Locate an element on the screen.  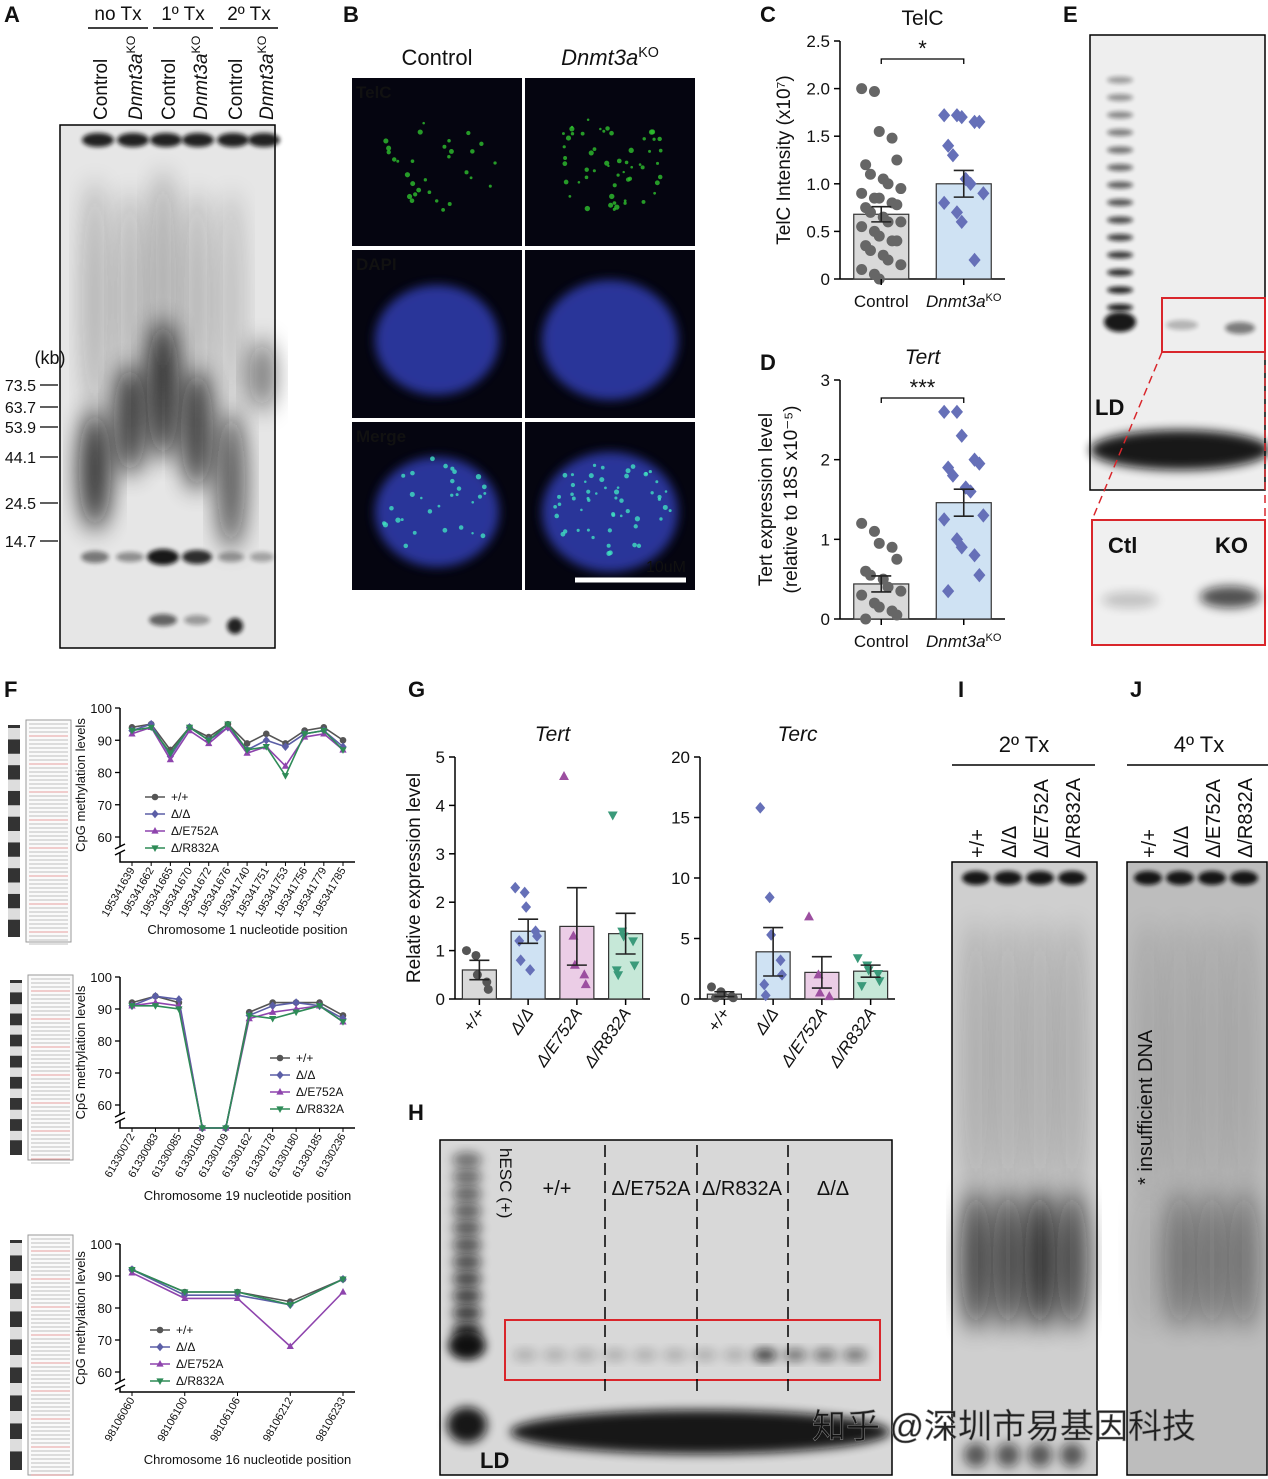
y-axis-label: TelC Intensity (x10⁷) is located at coordinates (784, 160).